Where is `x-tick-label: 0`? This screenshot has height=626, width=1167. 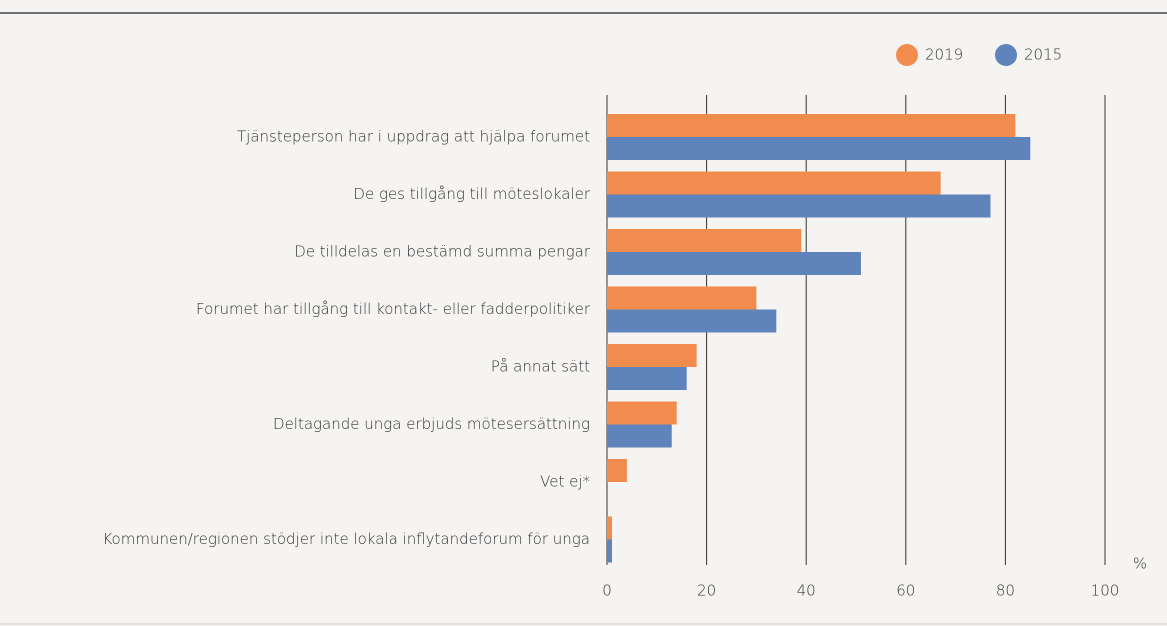
x-tick-label: 0 is located at coordinates (607, 591).